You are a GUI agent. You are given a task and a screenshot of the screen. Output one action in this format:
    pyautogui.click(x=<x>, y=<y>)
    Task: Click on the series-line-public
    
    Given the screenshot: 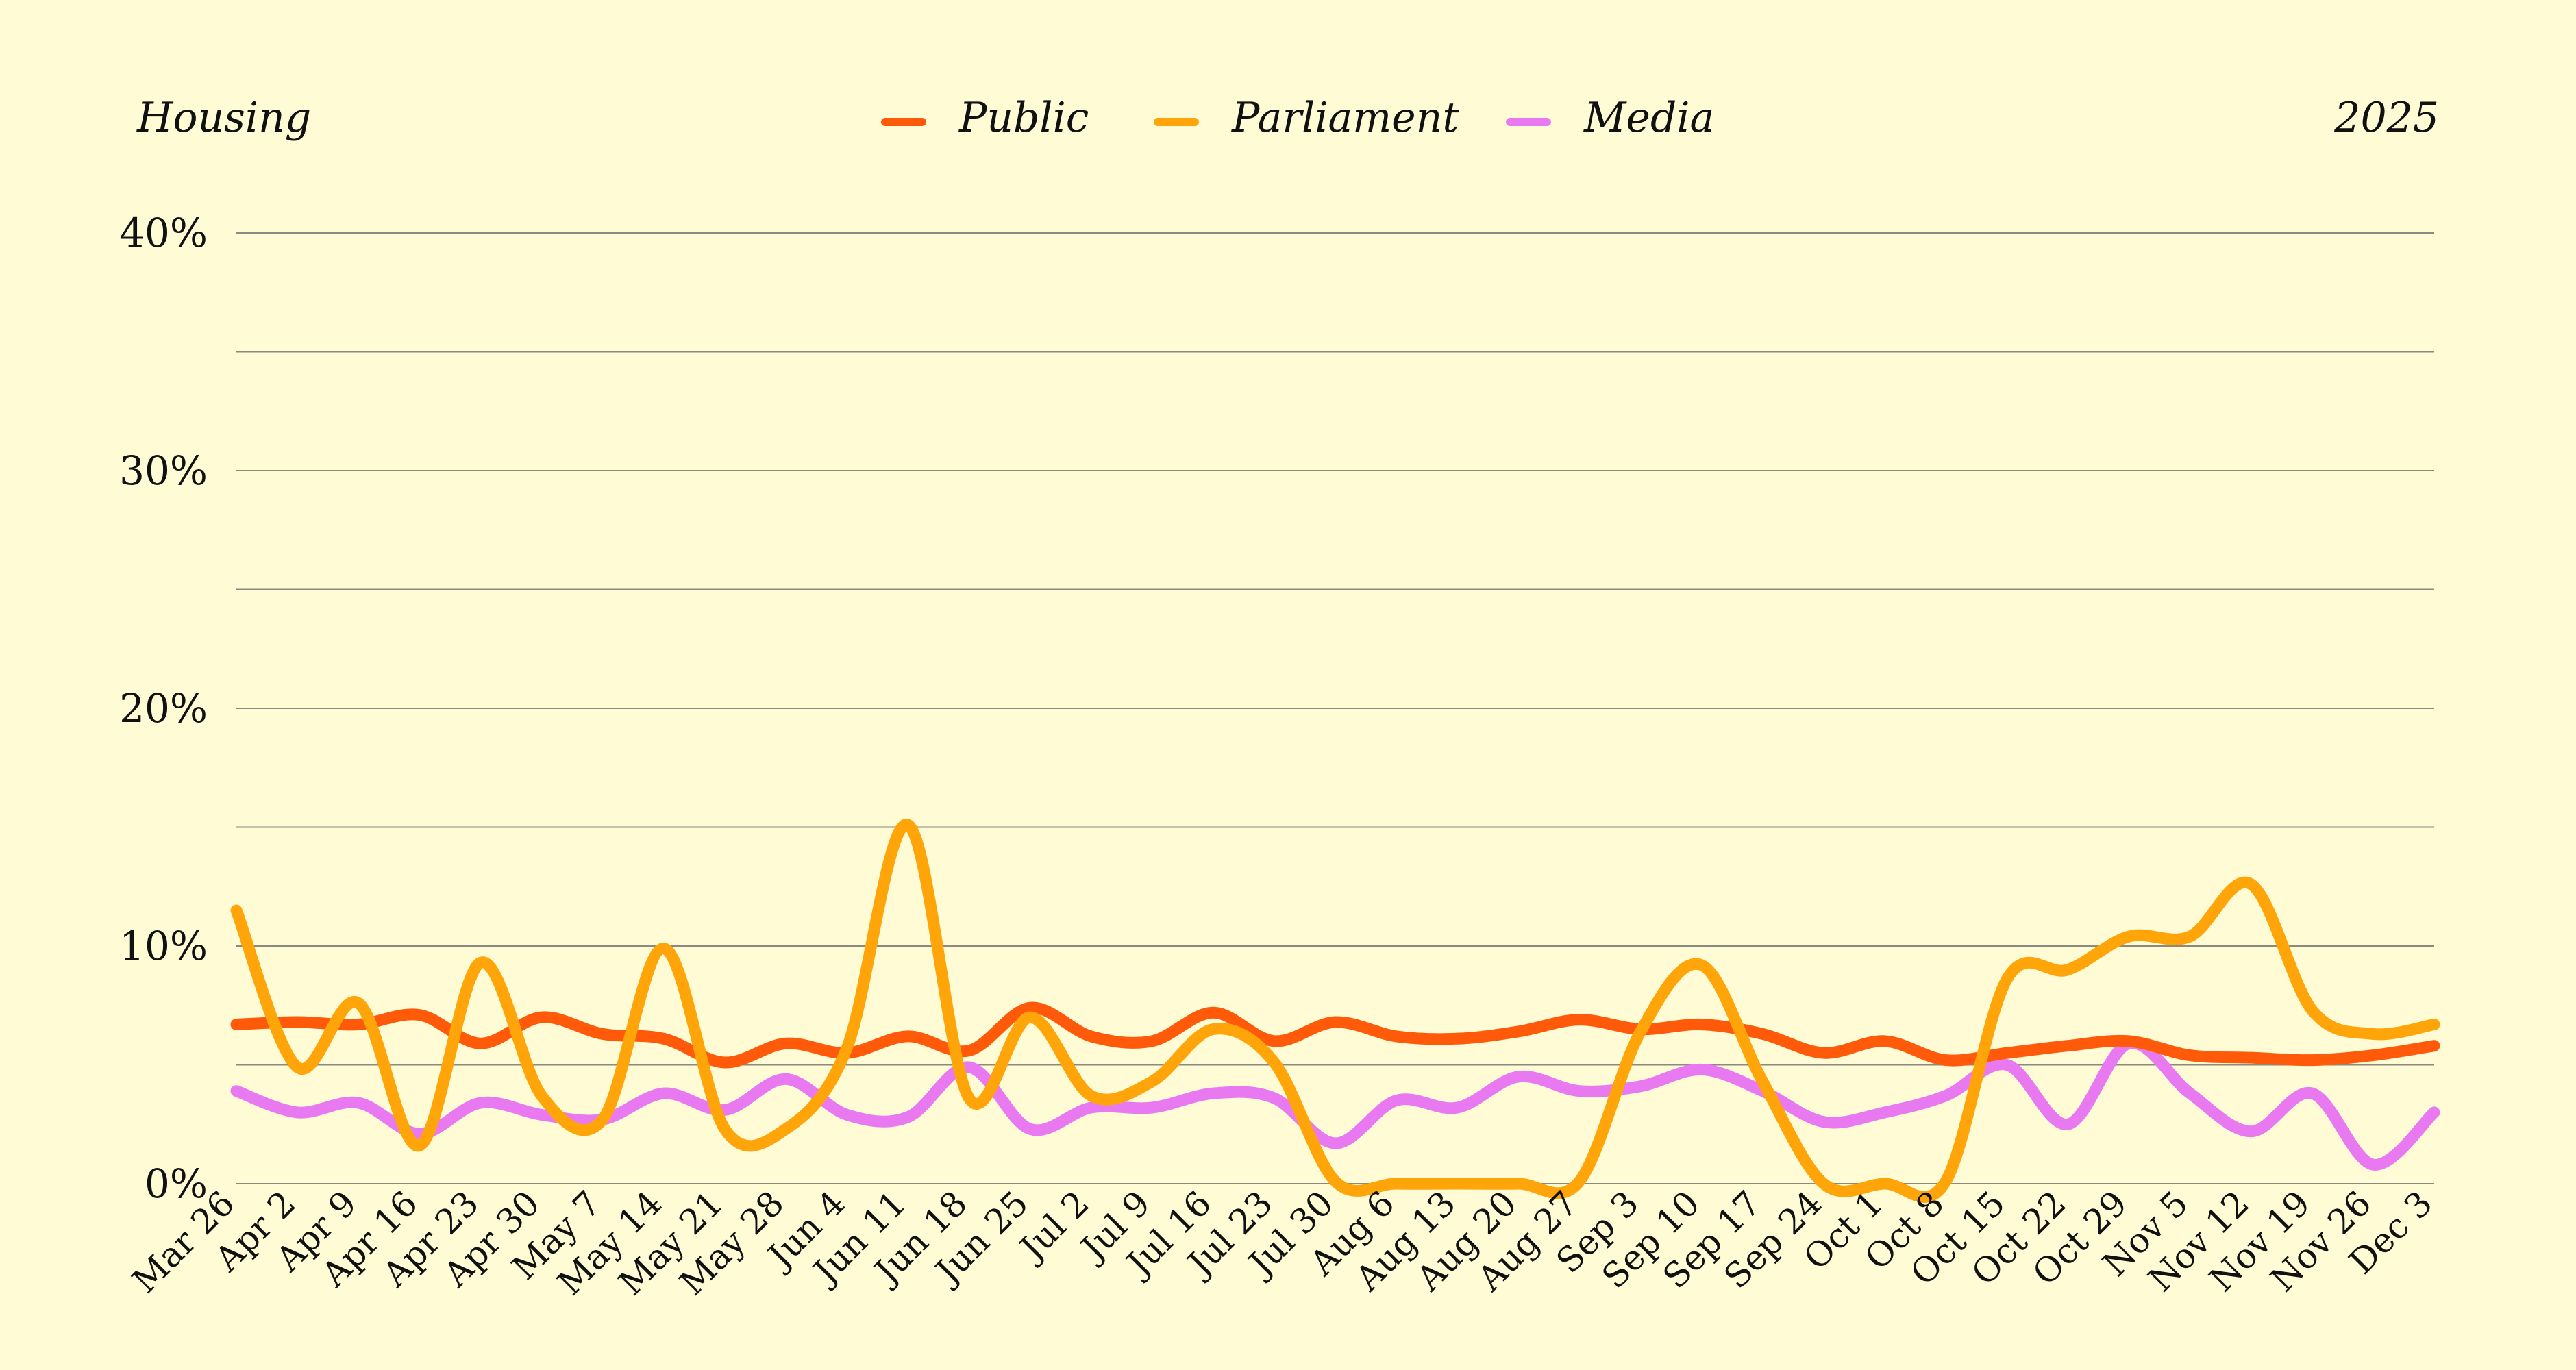 What is the action you would take?
    pyautogui.click(x=1335, y=1035)
    